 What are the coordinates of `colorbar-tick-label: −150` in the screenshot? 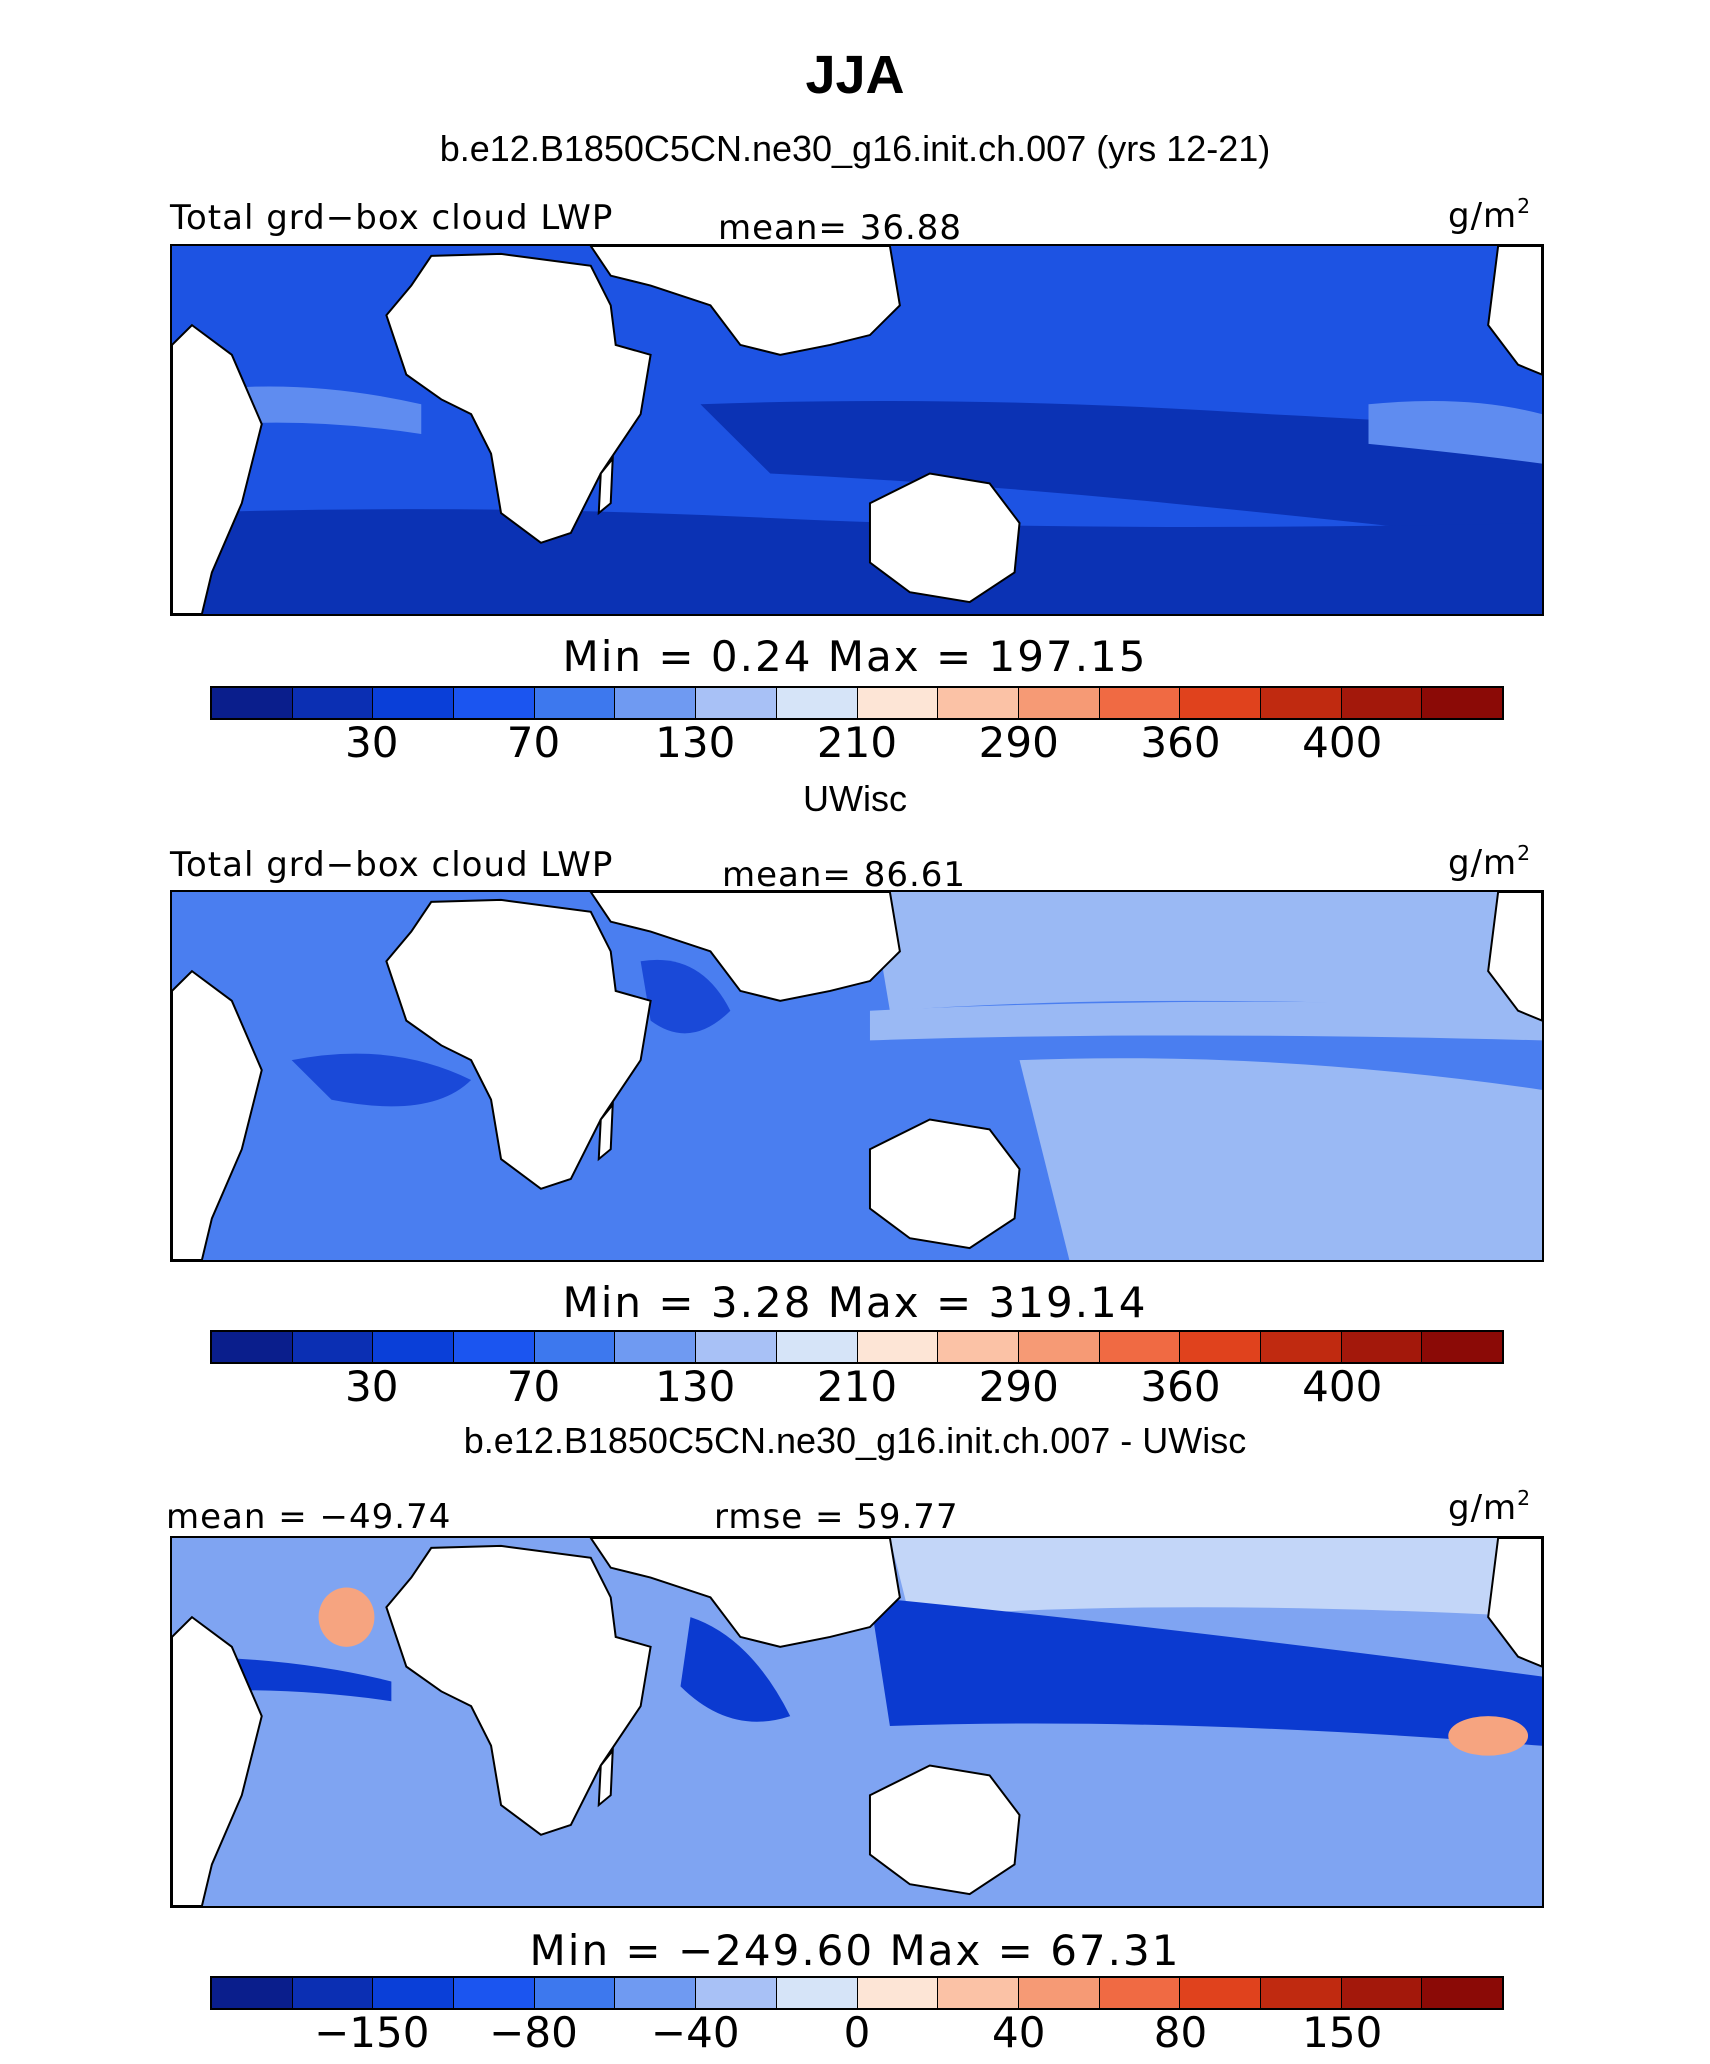 It's located at (372, 2032).